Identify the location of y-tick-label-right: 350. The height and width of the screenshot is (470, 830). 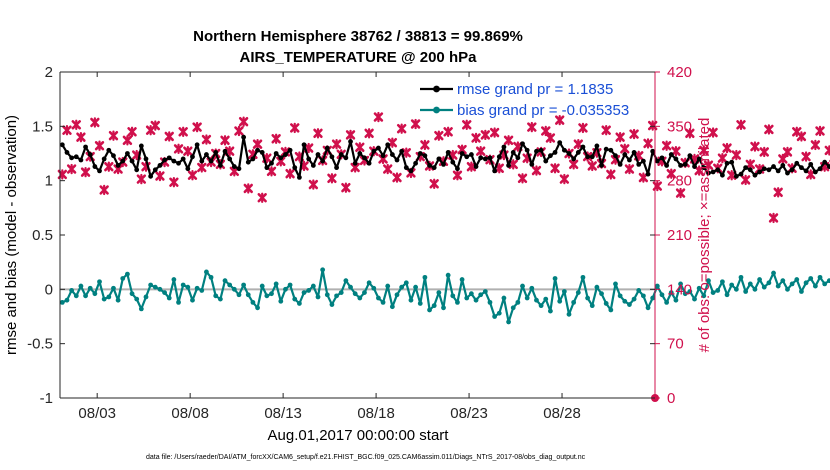
(679, 126).